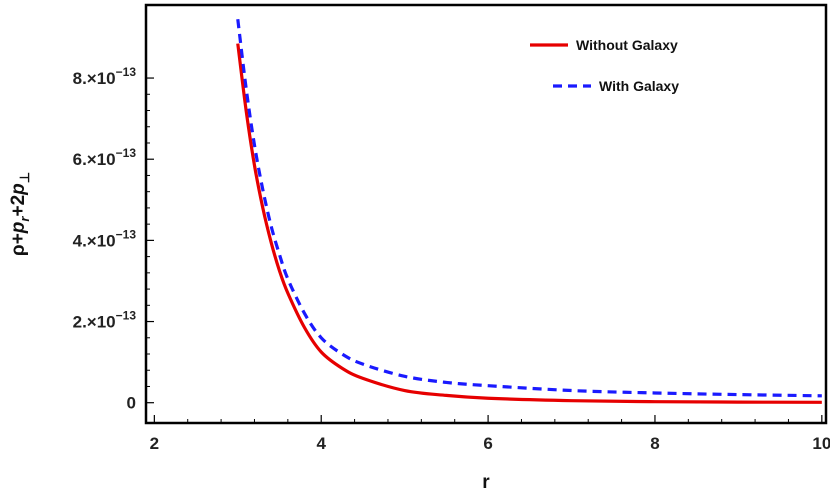  Describe the element at coordinates (105, 320) in the screenshot. I see `y-tick-label: 2.×10−13` at that location.